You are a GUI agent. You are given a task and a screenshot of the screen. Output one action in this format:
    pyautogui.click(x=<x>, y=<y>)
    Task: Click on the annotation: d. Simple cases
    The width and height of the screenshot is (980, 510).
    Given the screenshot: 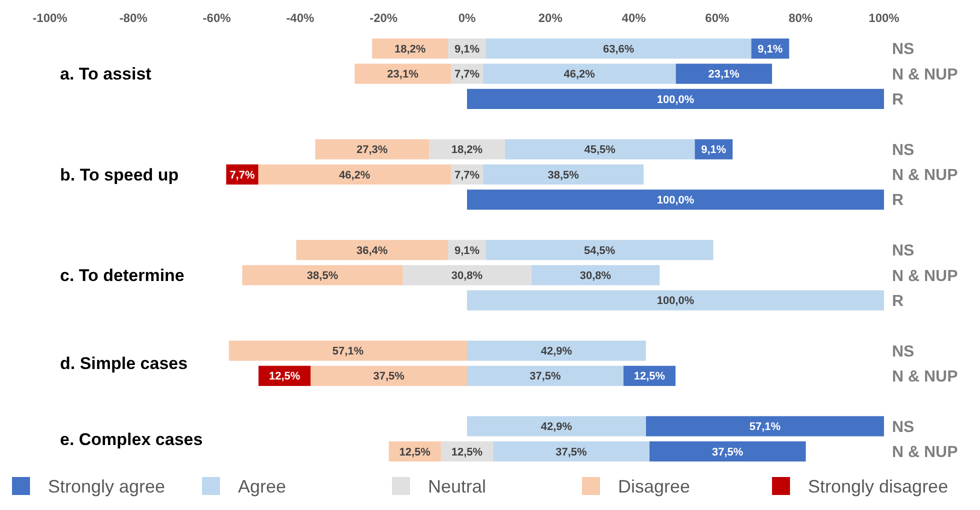 What is the action you would take?
    pyautogui.click(x=124, y=364)
    